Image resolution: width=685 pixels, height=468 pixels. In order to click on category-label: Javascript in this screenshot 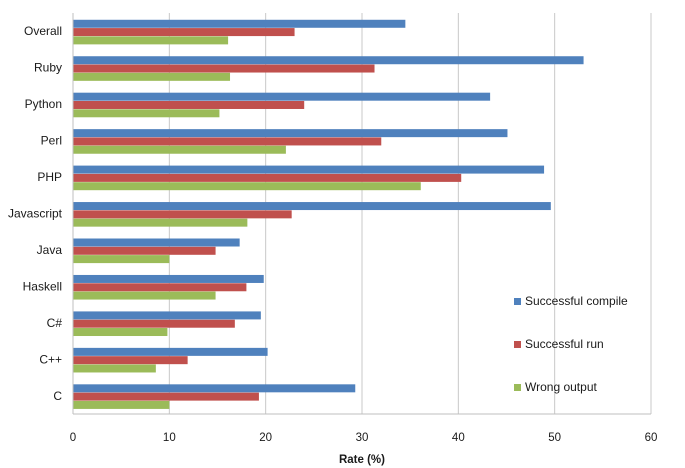, I will do `click(35, 214)`.